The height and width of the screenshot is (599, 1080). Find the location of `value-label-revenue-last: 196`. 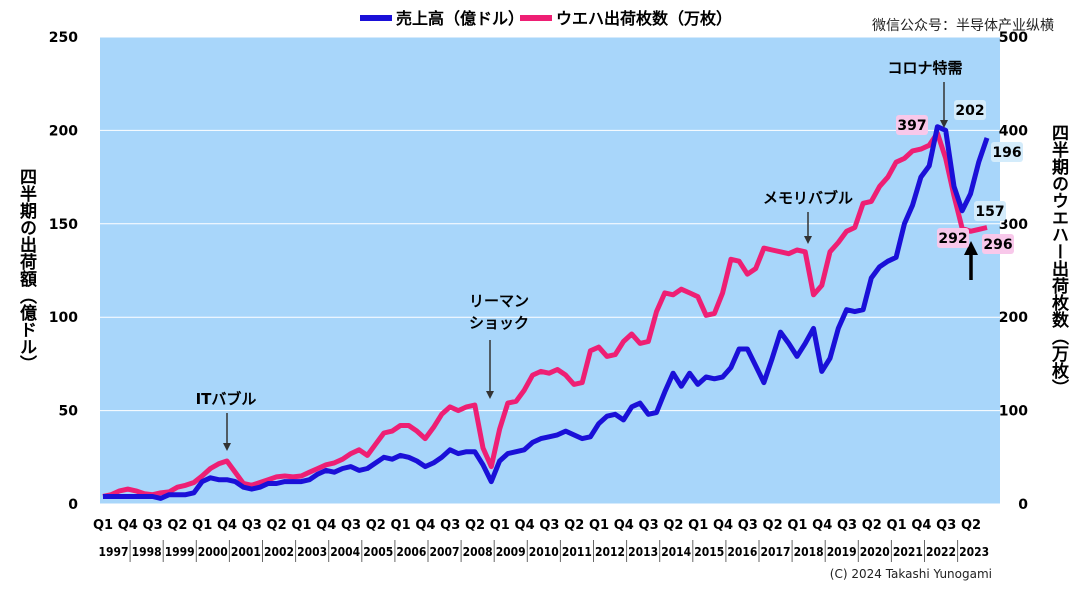

value-label-revenue-last: 196 is located at coordinates (1007, 152).